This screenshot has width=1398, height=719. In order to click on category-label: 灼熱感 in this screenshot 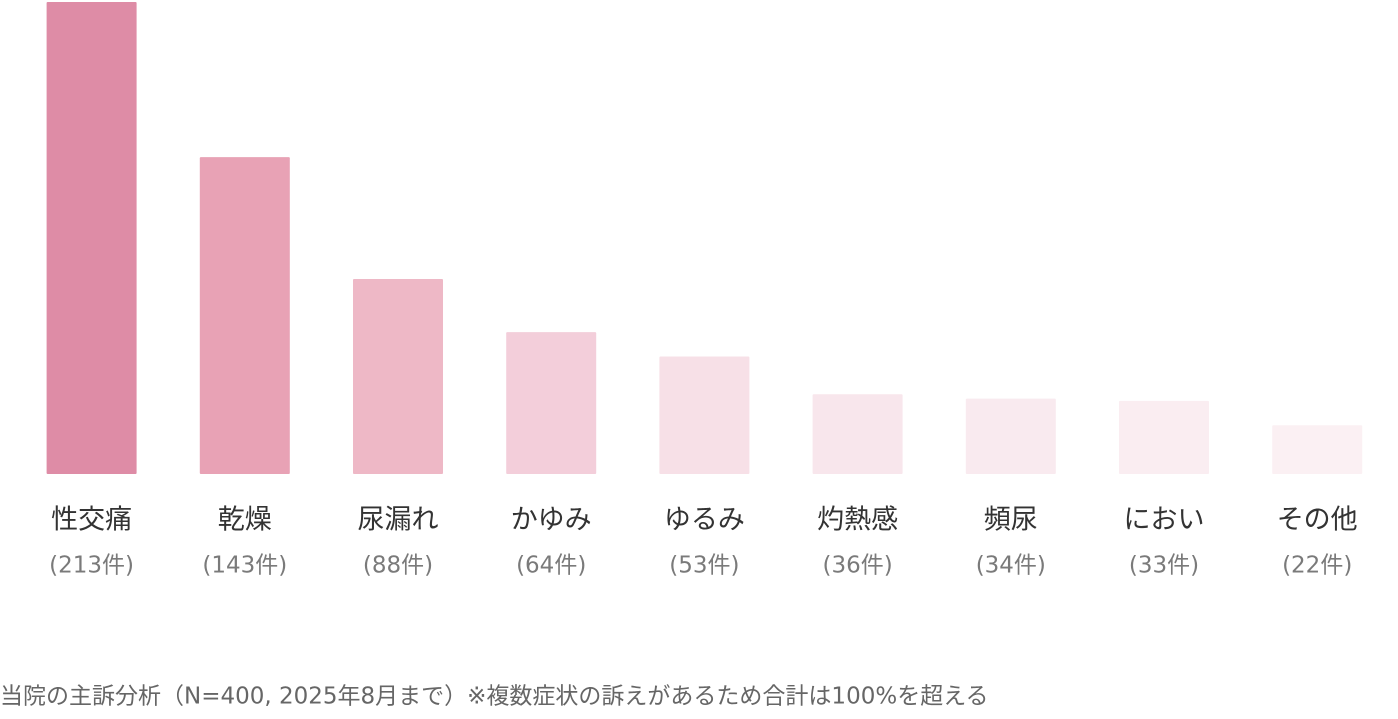, I will do `click(857, 520)`.